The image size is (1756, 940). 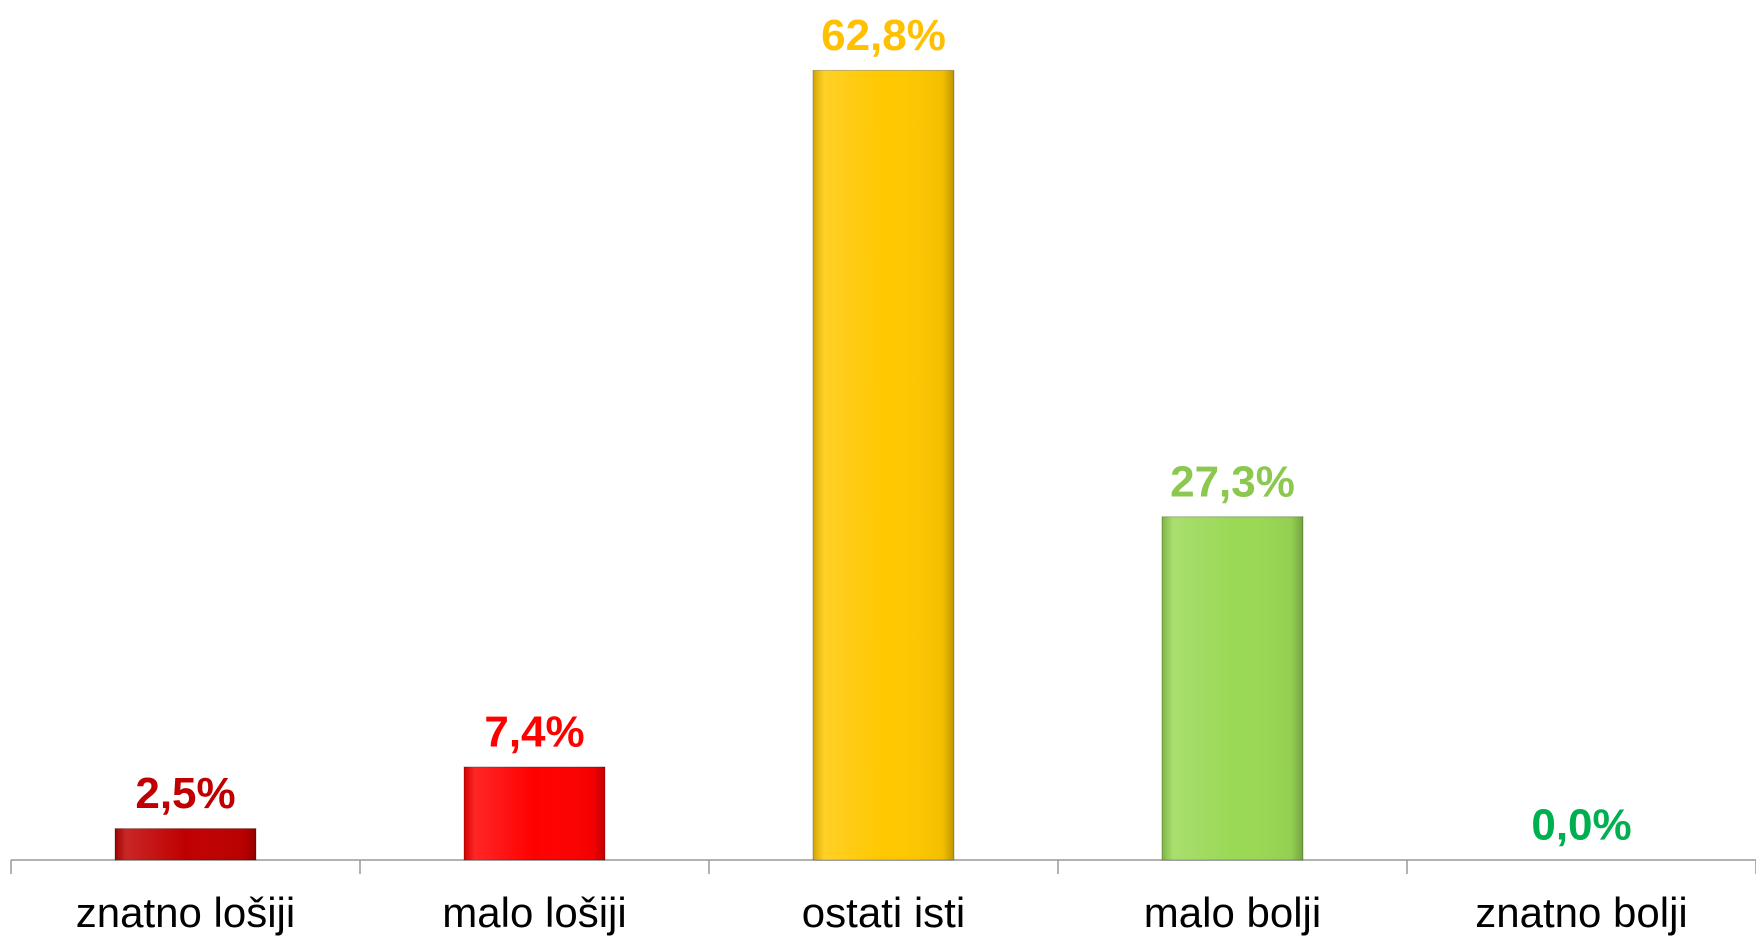 What do you see at coordinates (1581, 825) in the screenshot?
I see `value-label: 0,0%` at bounding box center [1581, 825].